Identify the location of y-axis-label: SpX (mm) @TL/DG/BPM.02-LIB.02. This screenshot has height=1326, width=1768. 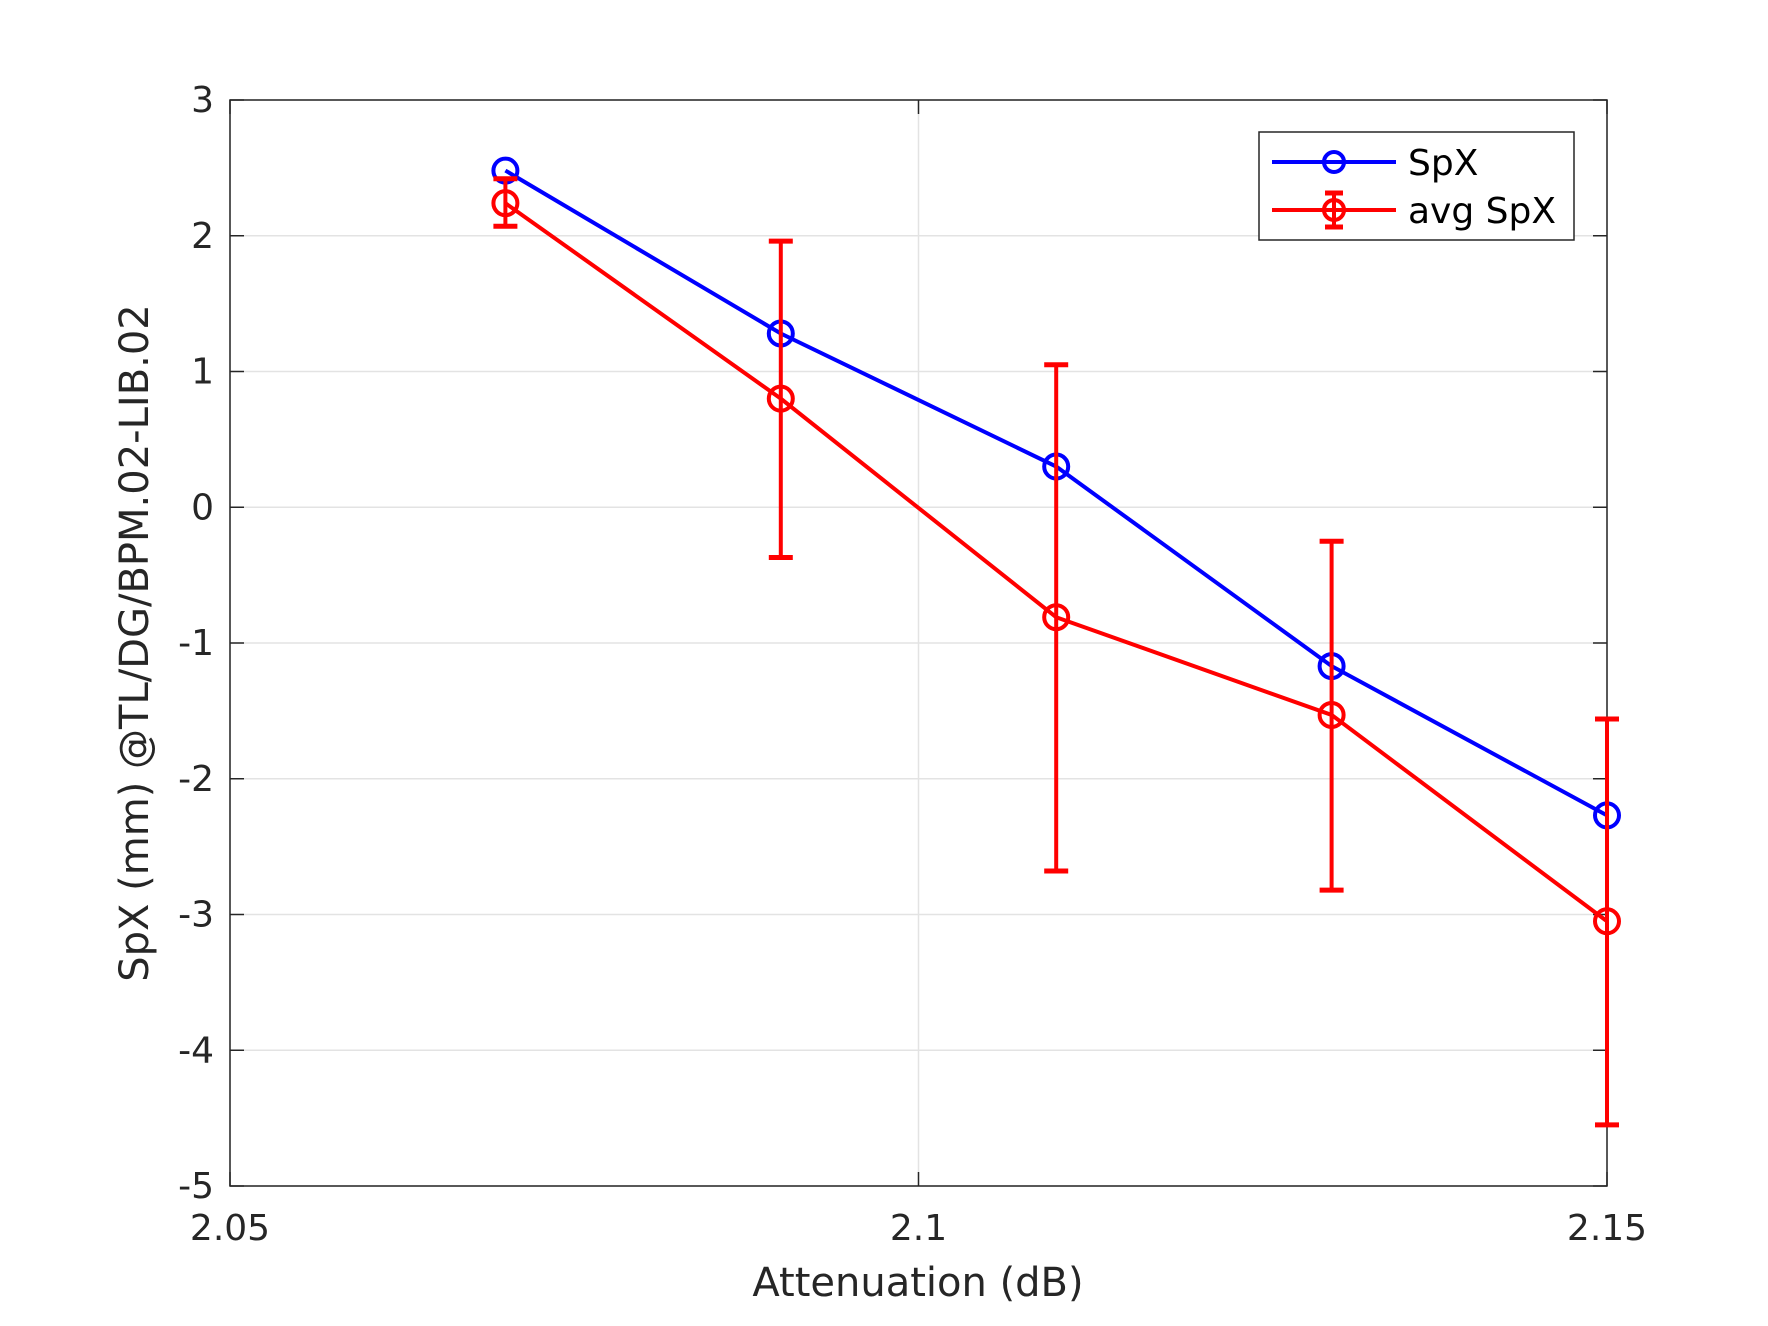
(135, 642).